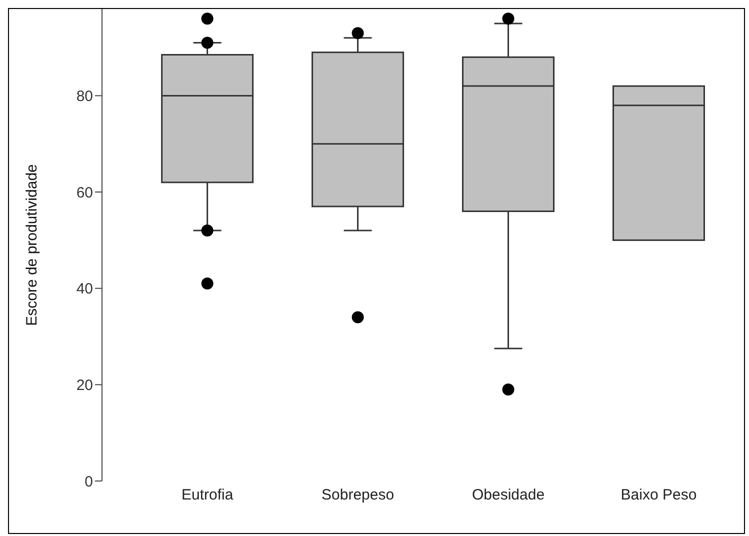  What do you see at coordinates (658, 495) in the screenshot?
I see `x-tick-label: Baixo Peso` at bounding box center [658, 495].